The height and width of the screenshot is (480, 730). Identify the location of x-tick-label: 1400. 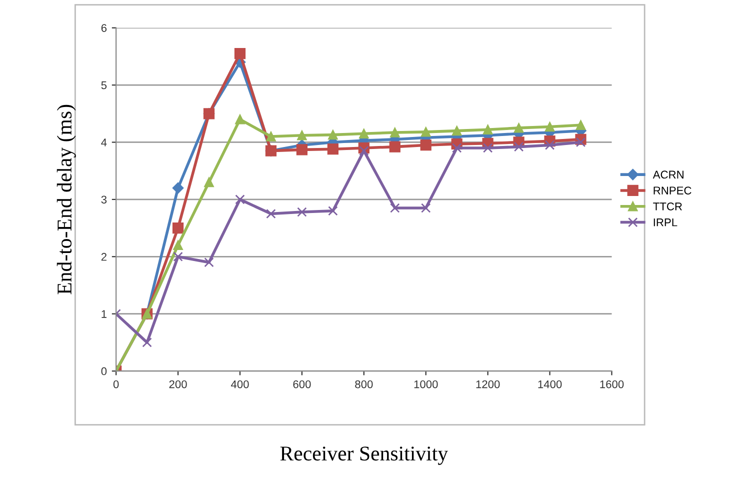
(550, 384).